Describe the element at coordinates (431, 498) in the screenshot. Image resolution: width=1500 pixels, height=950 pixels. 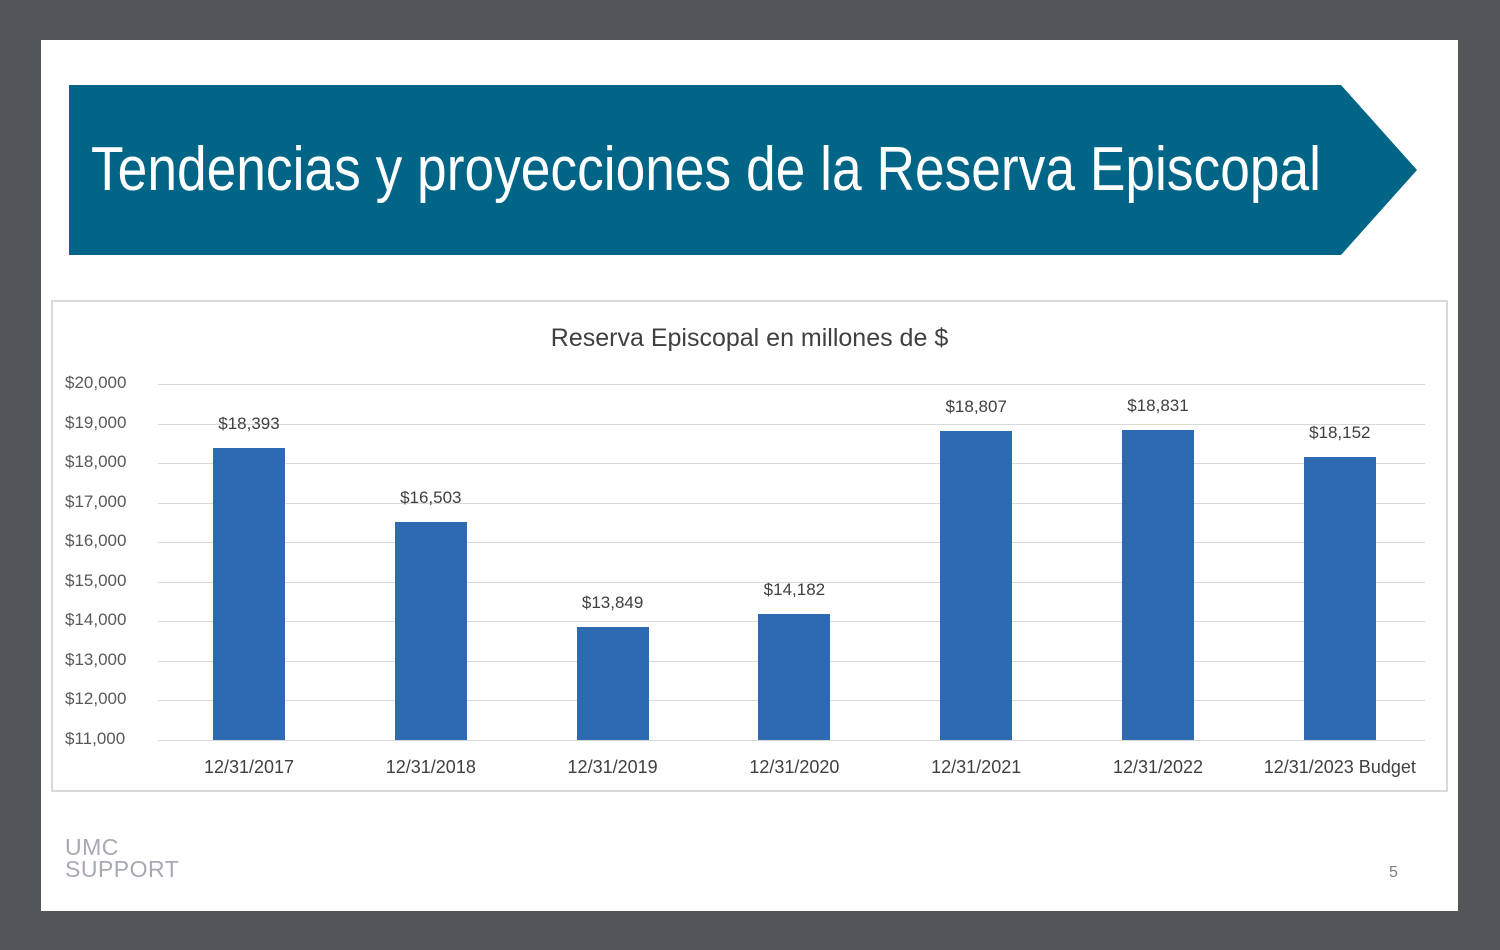
I see `bar-value-label: $16,503` at that location.